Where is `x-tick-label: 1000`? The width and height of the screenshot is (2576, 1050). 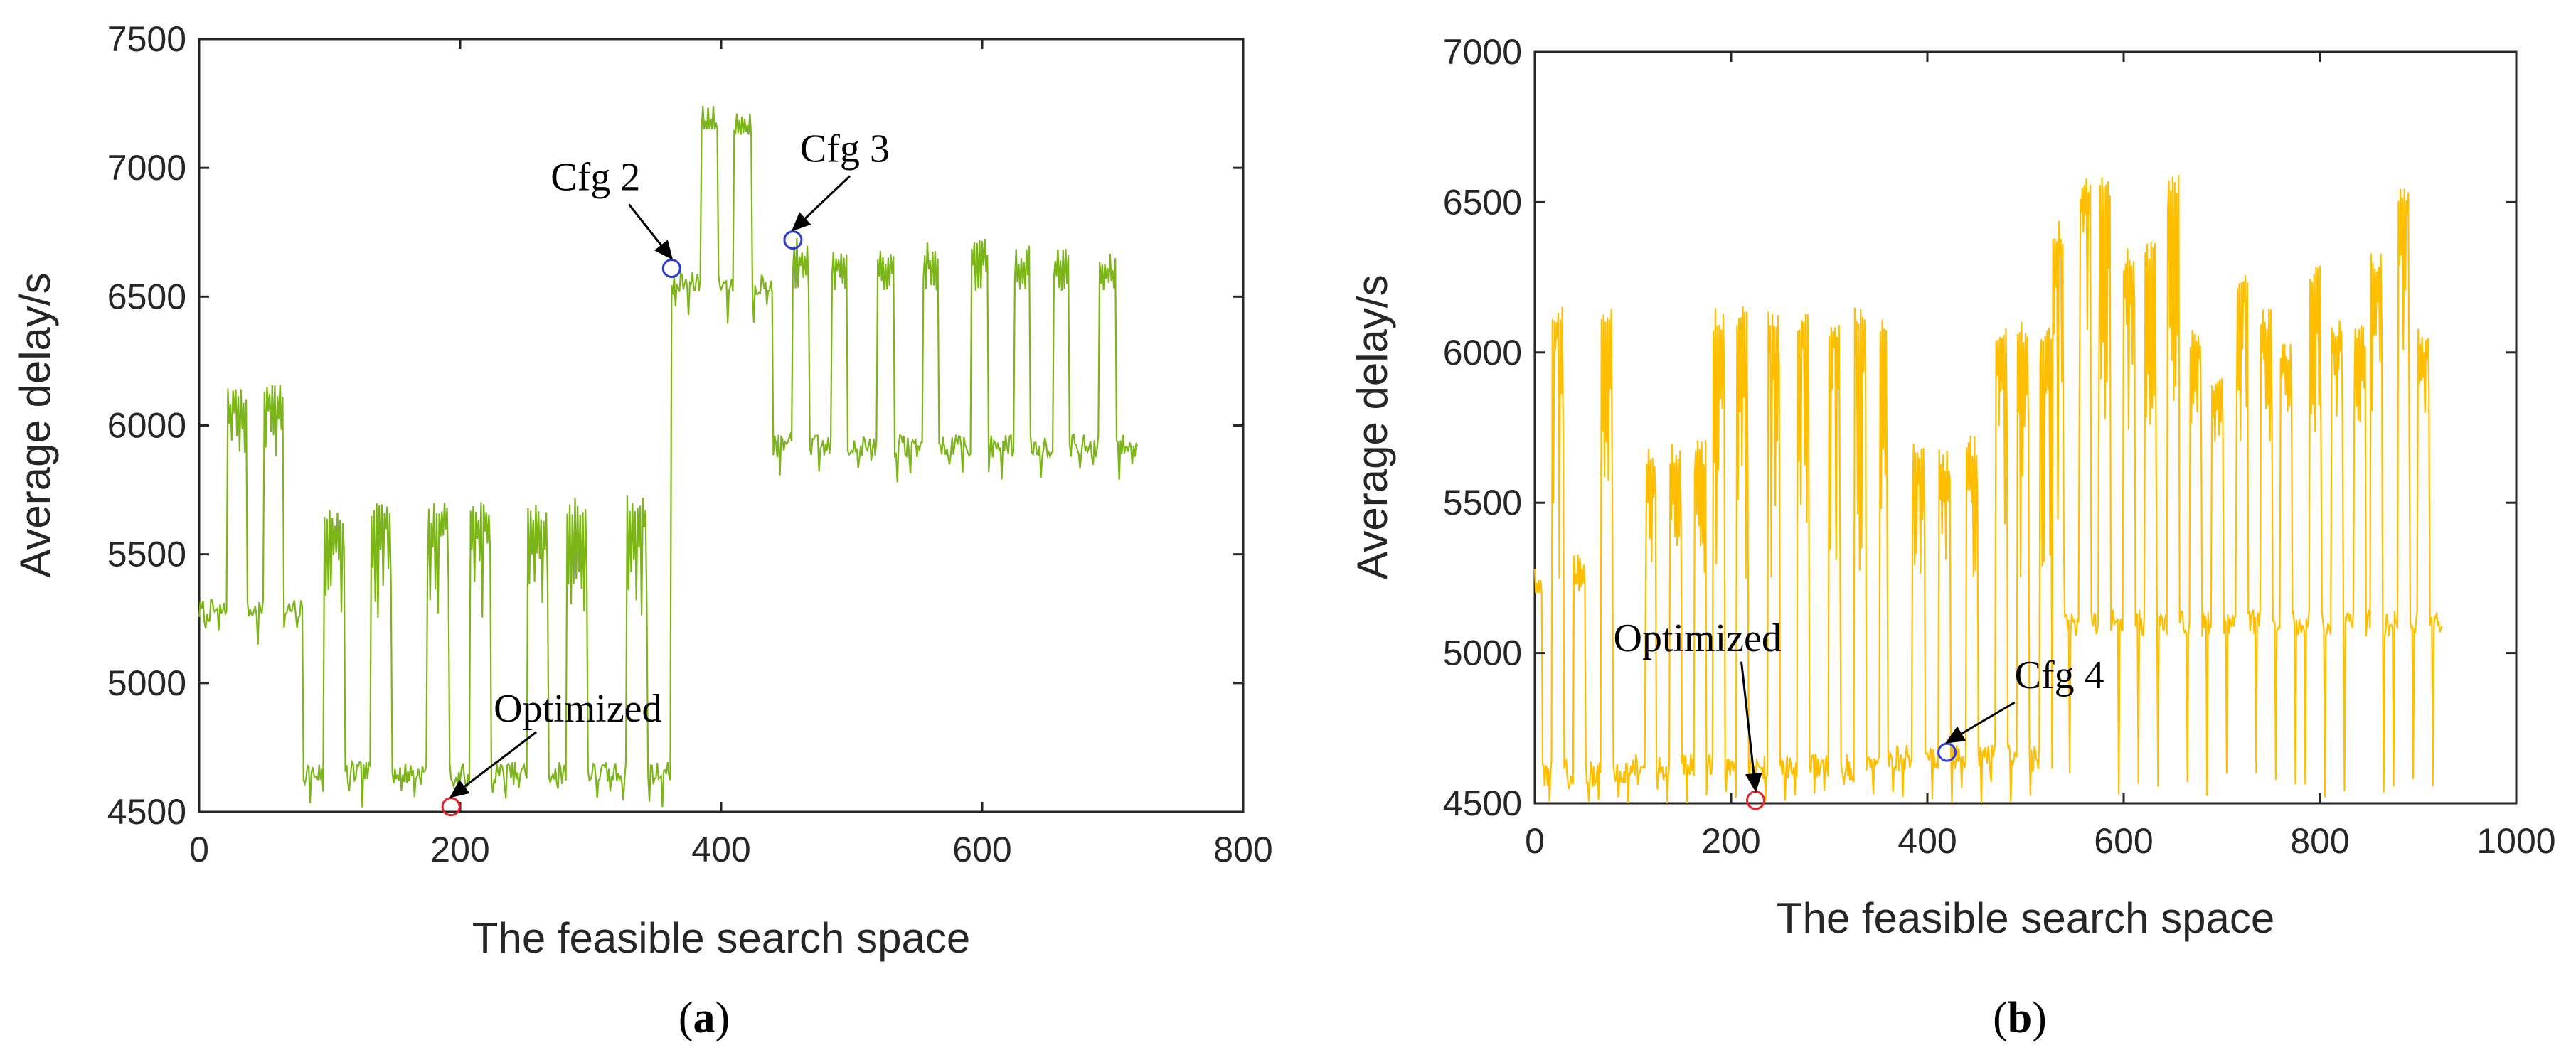 x-tick-label: 1000 is located at coordinates (2515, 841).